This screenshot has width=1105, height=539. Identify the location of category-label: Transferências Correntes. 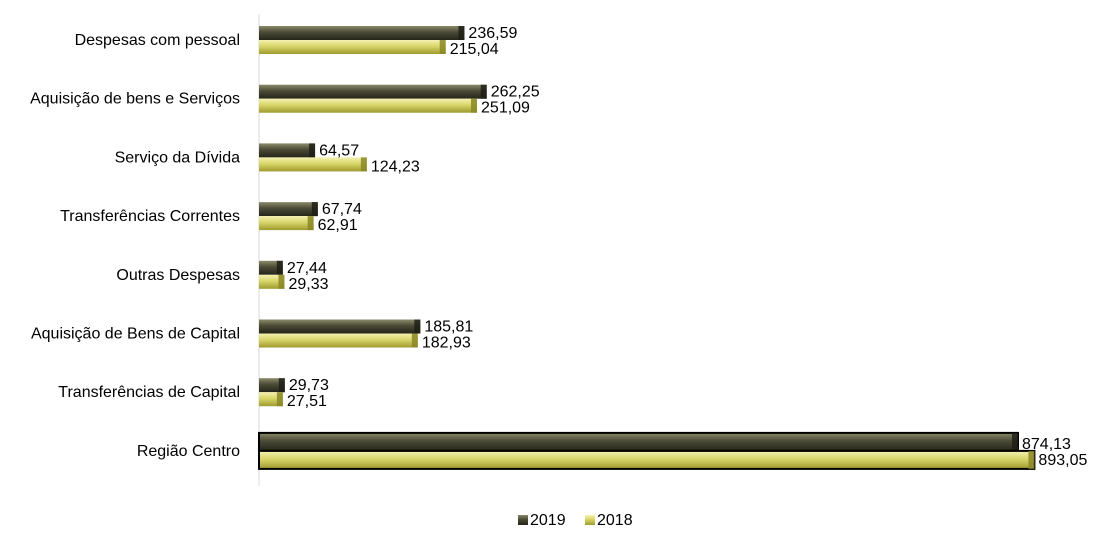
(150, 216).